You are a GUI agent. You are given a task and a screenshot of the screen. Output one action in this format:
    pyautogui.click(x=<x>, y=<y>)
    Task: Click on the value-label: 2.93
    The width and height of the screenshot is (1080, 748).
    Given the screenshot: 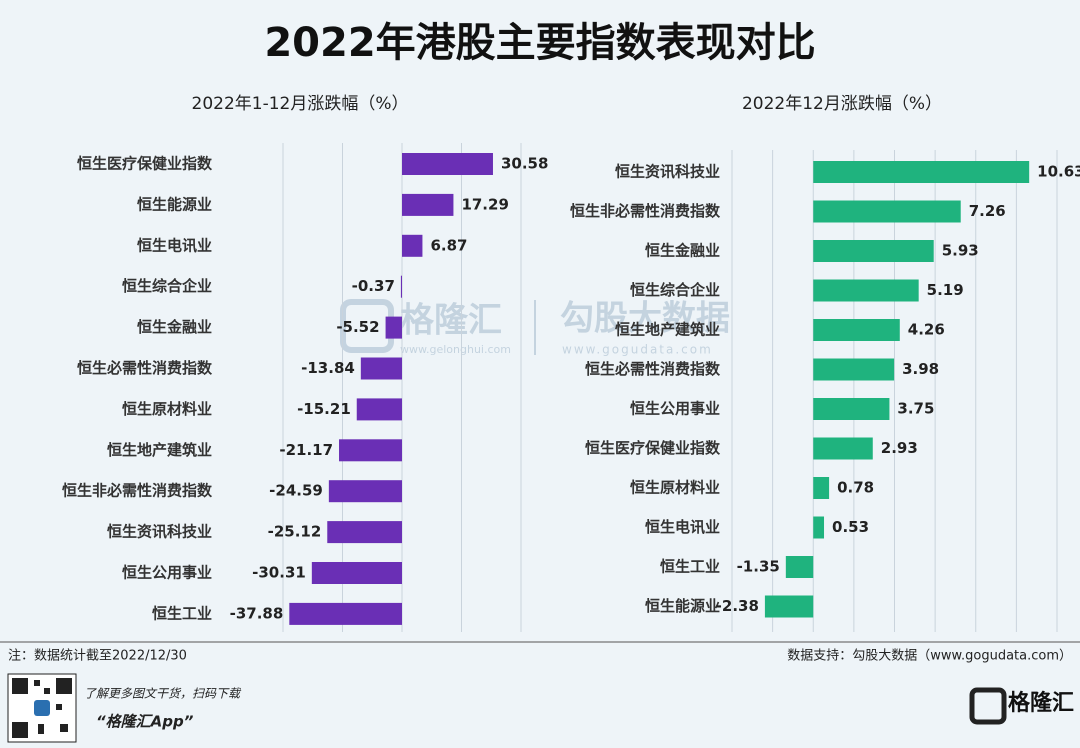 What is the action you would take?
    pyautogui.click(x=899, y=448)
    